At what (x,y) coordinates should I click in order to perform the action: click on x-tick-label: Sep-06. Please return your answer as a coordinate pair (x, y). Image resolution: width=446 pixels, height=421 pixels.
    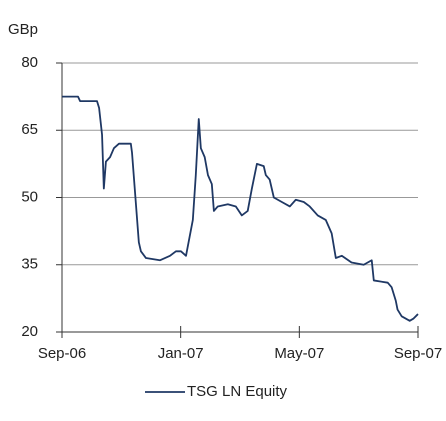
    Looking at the image, I should click on (62, 353).